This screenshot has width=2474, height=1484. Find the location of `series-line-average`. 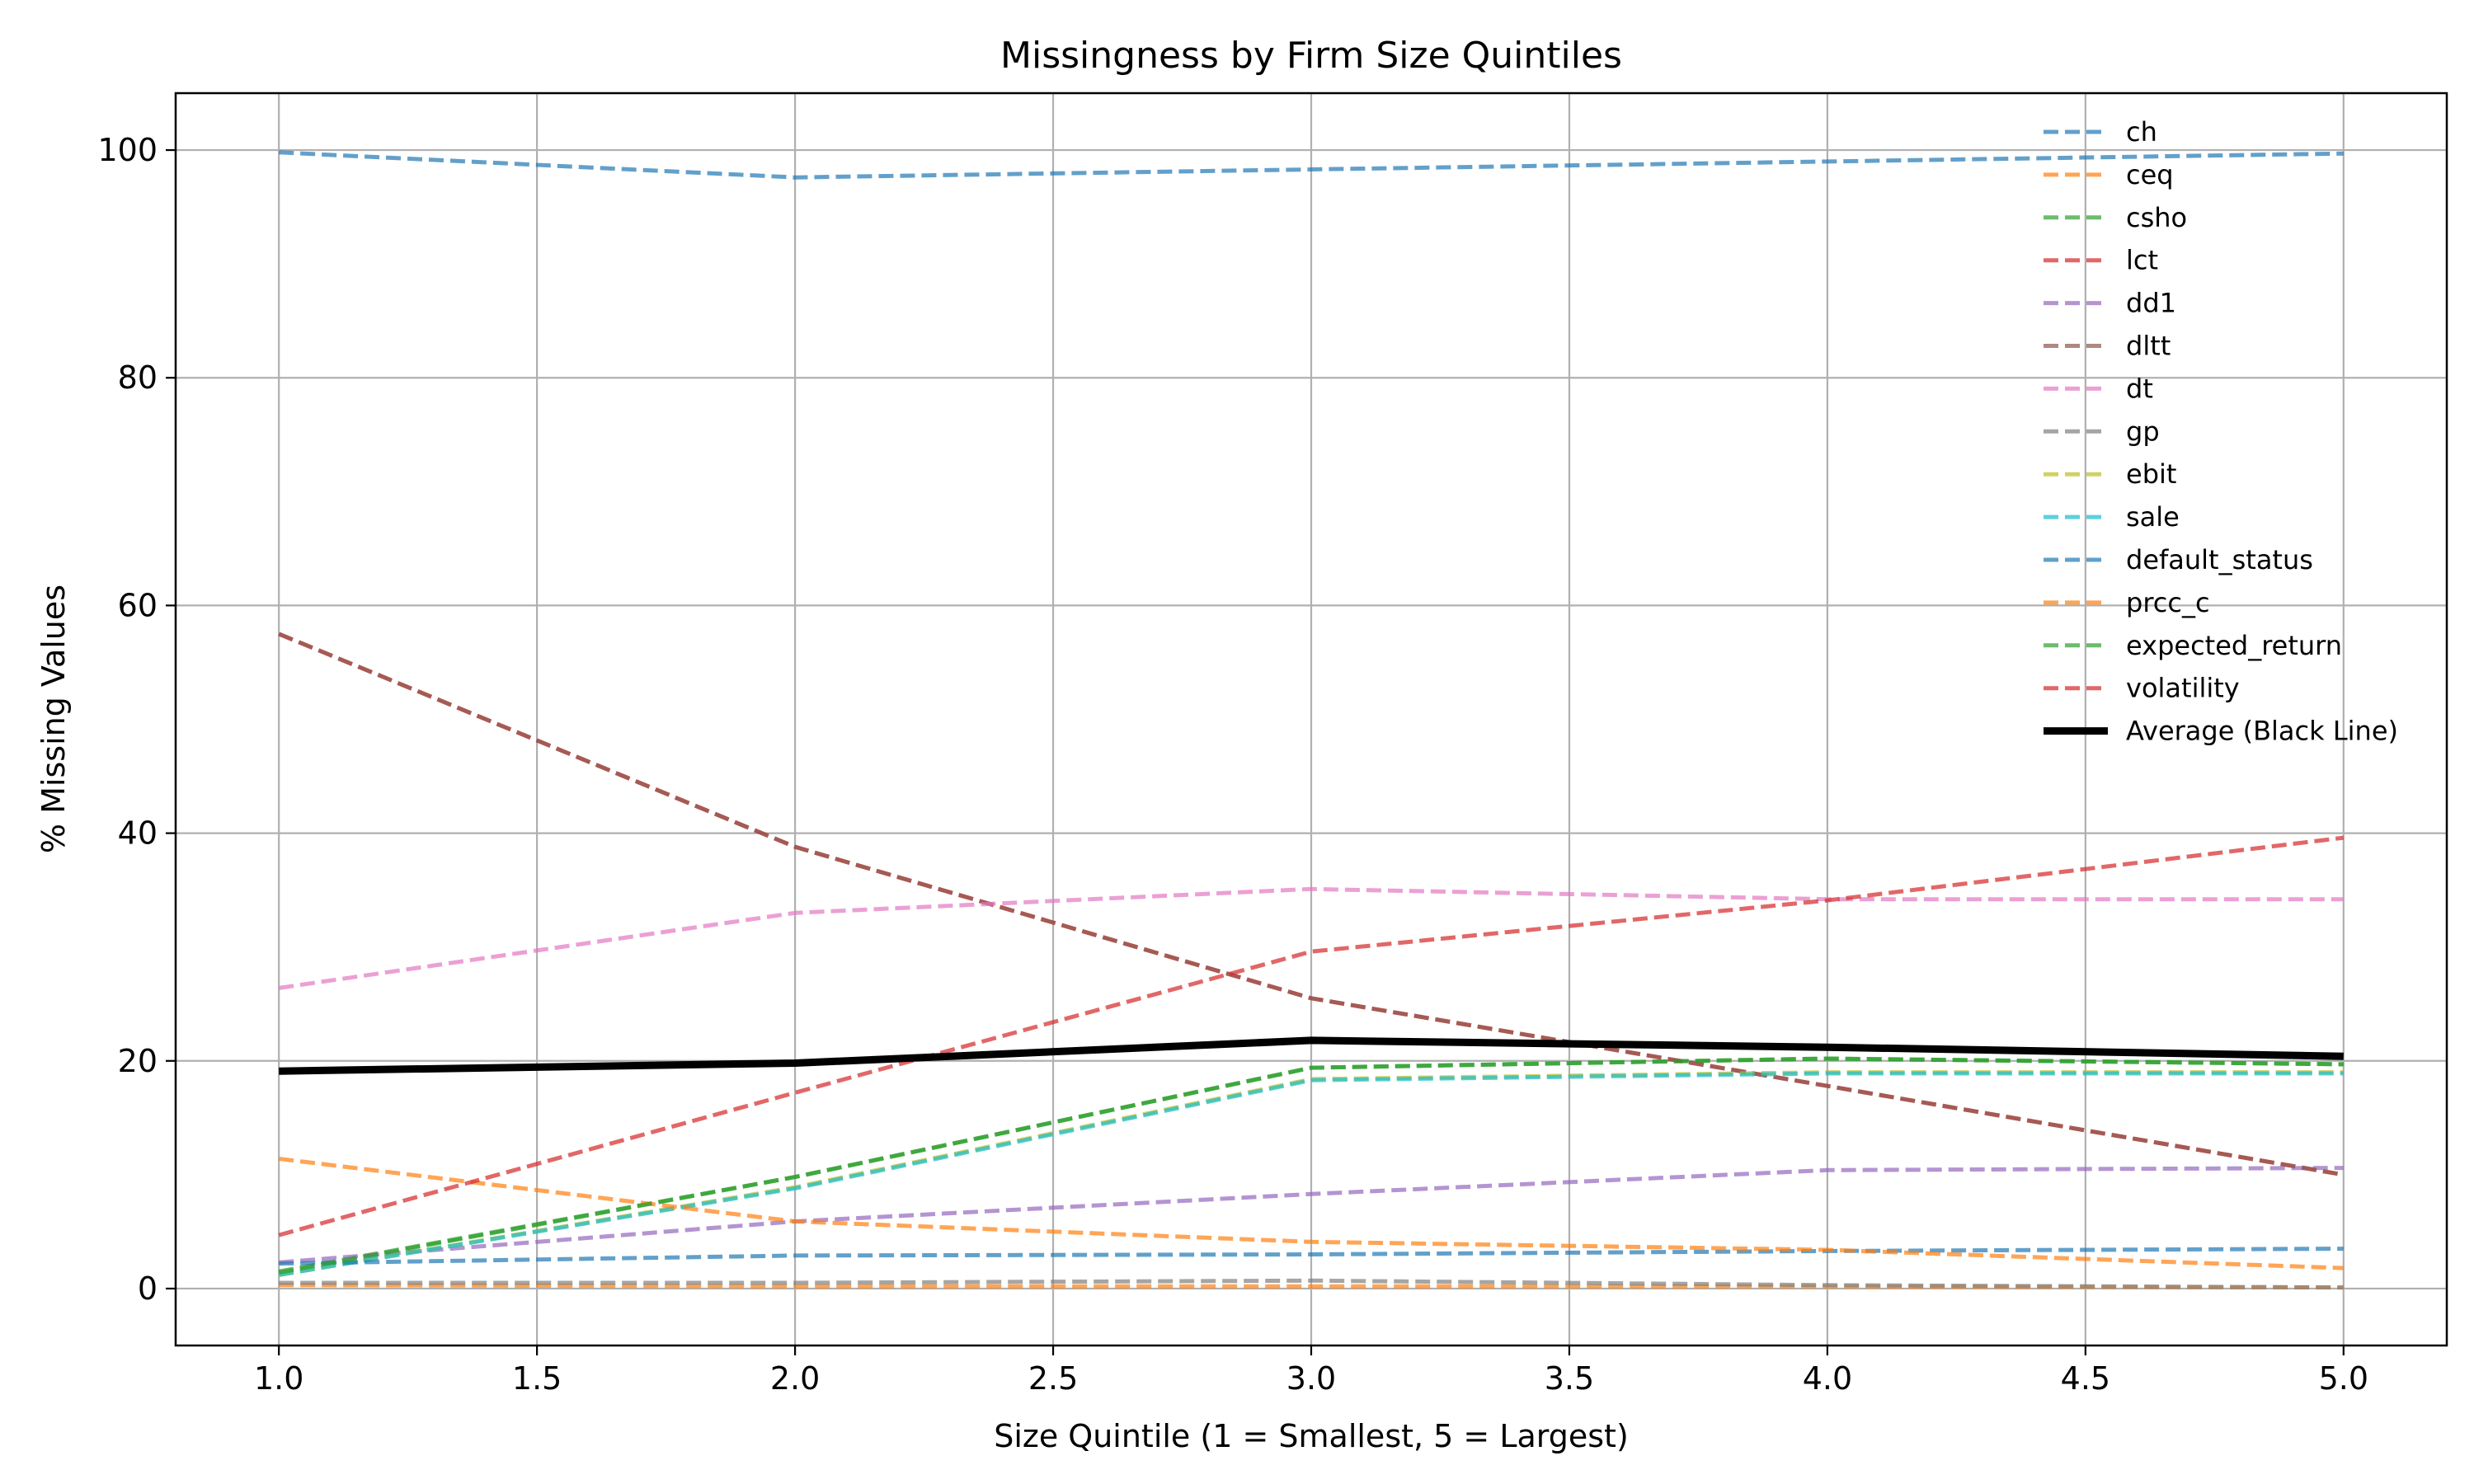

series-line-average is located at coordinates (1311, 1055).